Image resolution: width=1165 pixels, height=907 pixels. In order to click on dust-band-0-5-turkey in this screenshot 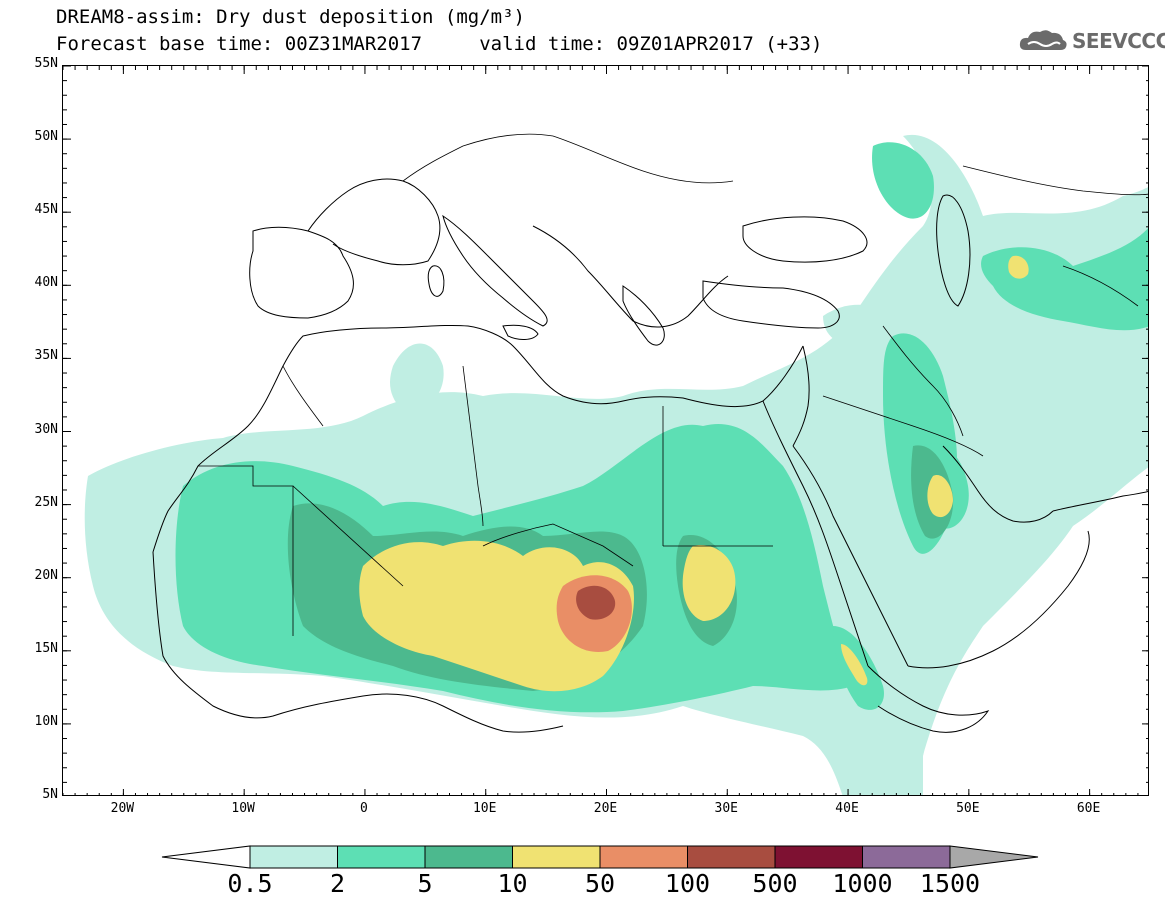, I will do `click(864, 328)`.